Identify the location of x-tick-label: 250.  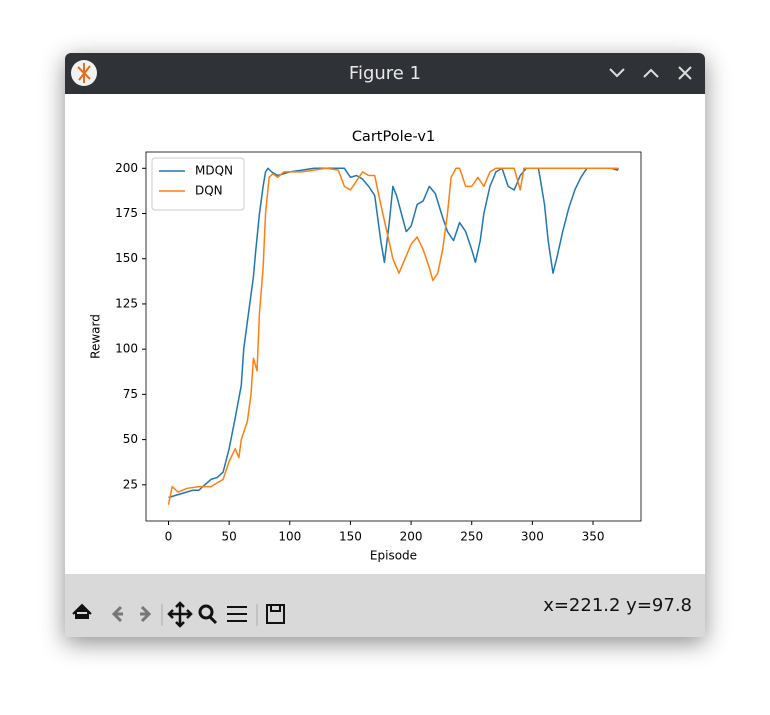
(471, 537).